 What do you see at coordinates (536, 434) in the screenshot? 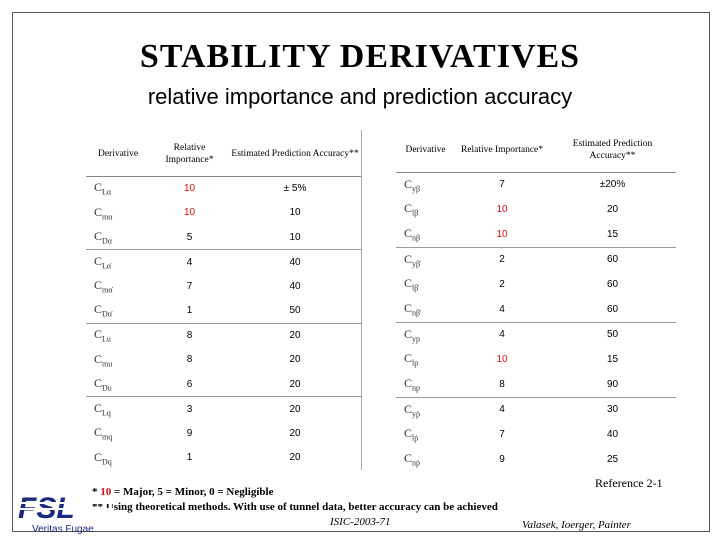
I see `table-row: Clṗ 7 40` at bounding box center [536, 434].